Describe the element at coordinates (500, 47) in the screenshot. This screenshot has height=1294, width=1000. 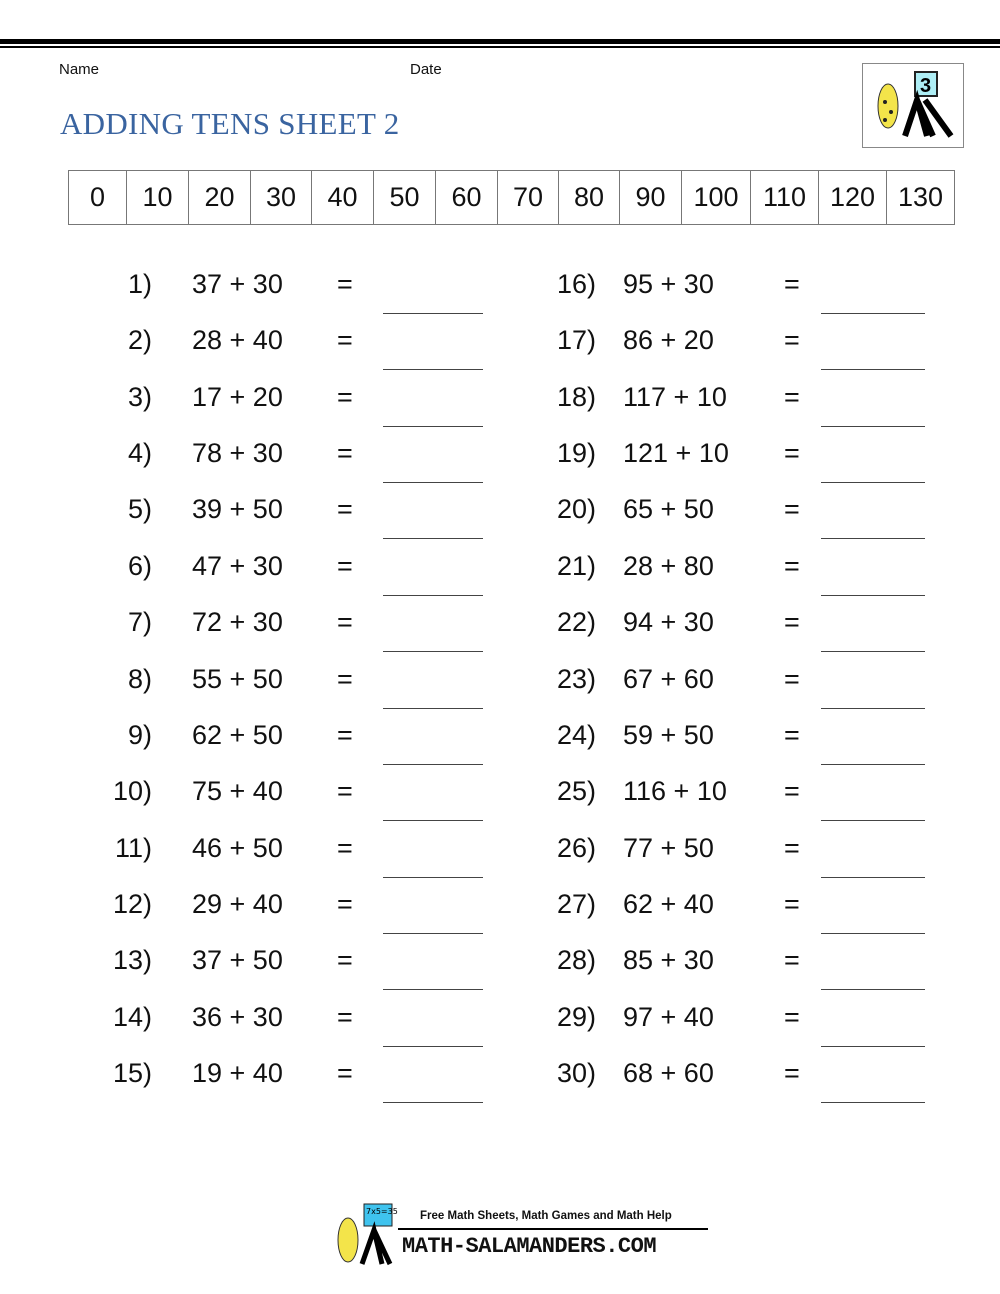
I see `top-rule-thin` at that location.